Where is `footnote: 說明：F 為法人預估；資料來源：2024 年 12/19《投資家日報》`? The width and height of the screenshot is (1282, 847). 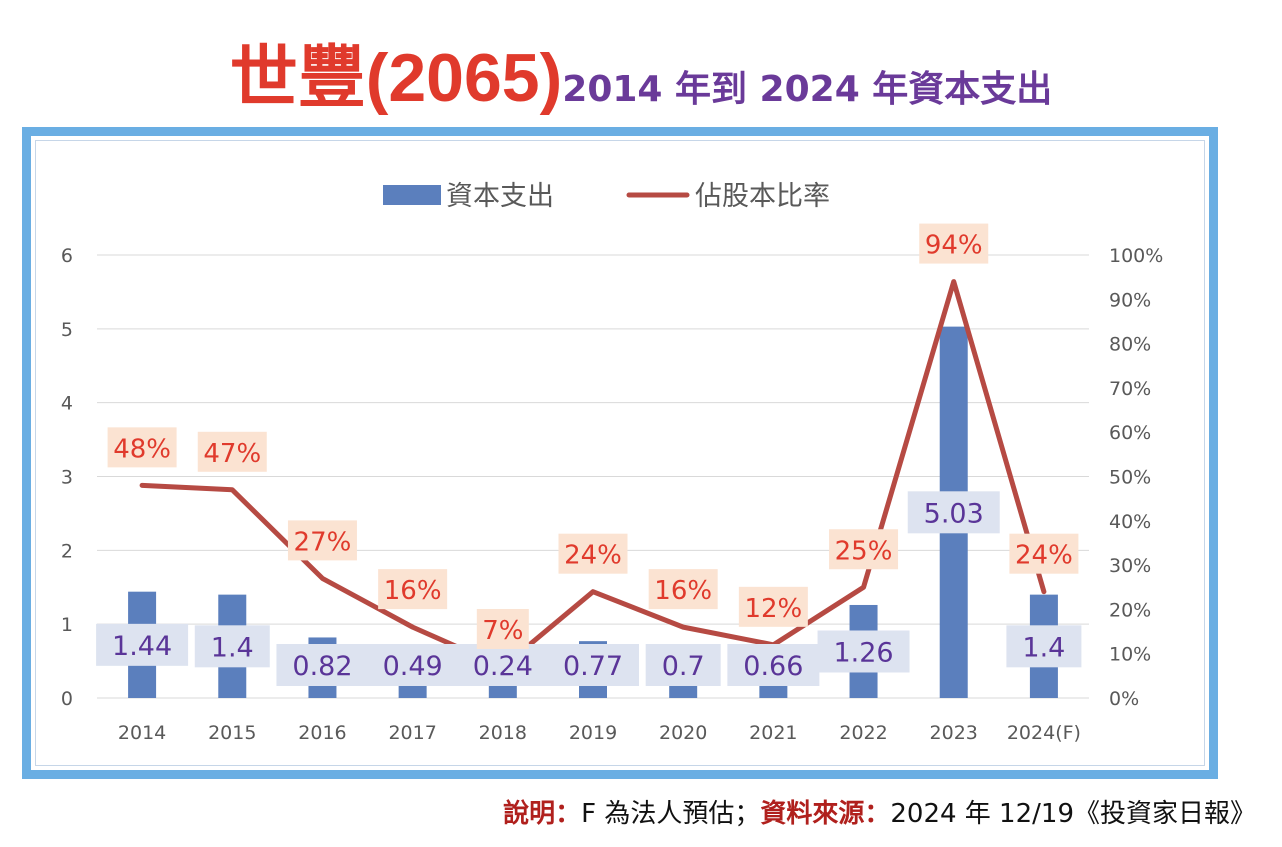 footnote: 說明：F 為法人預估；資料來源：2024 年 12/19《投資家日報》 is located at coordinates (879, 811).